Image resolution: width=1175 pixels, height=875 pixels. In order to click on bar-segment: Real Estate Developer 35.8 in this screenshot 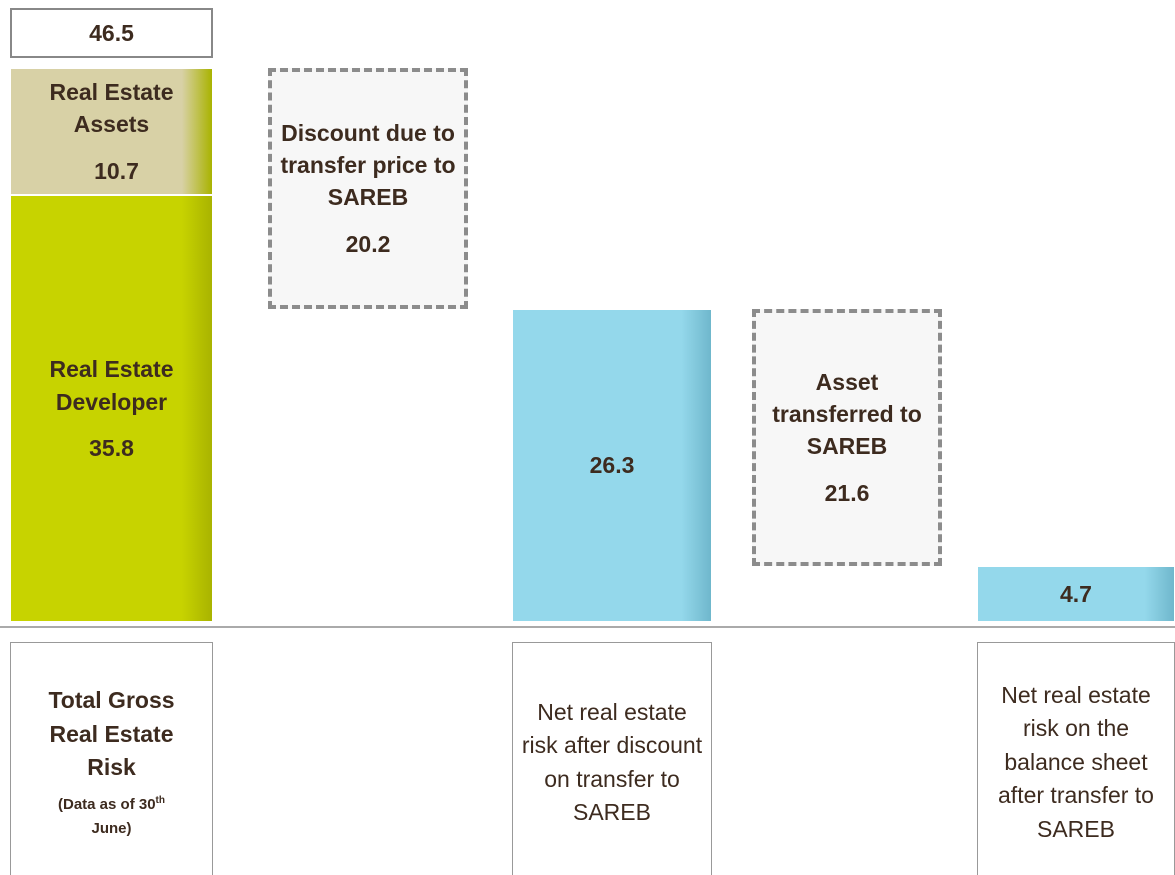, I will do `click(111, 408)`.